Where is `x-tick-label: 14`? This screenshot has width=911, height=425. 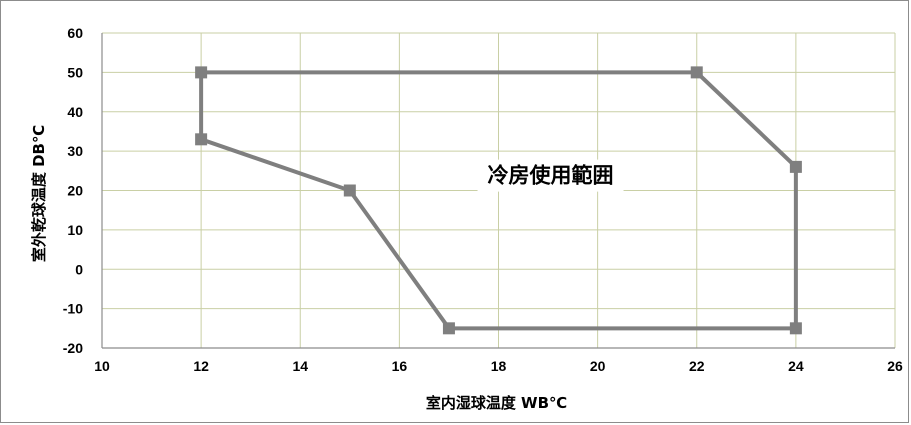 x-tick-label: 14 is located at coordinates (300, 366).